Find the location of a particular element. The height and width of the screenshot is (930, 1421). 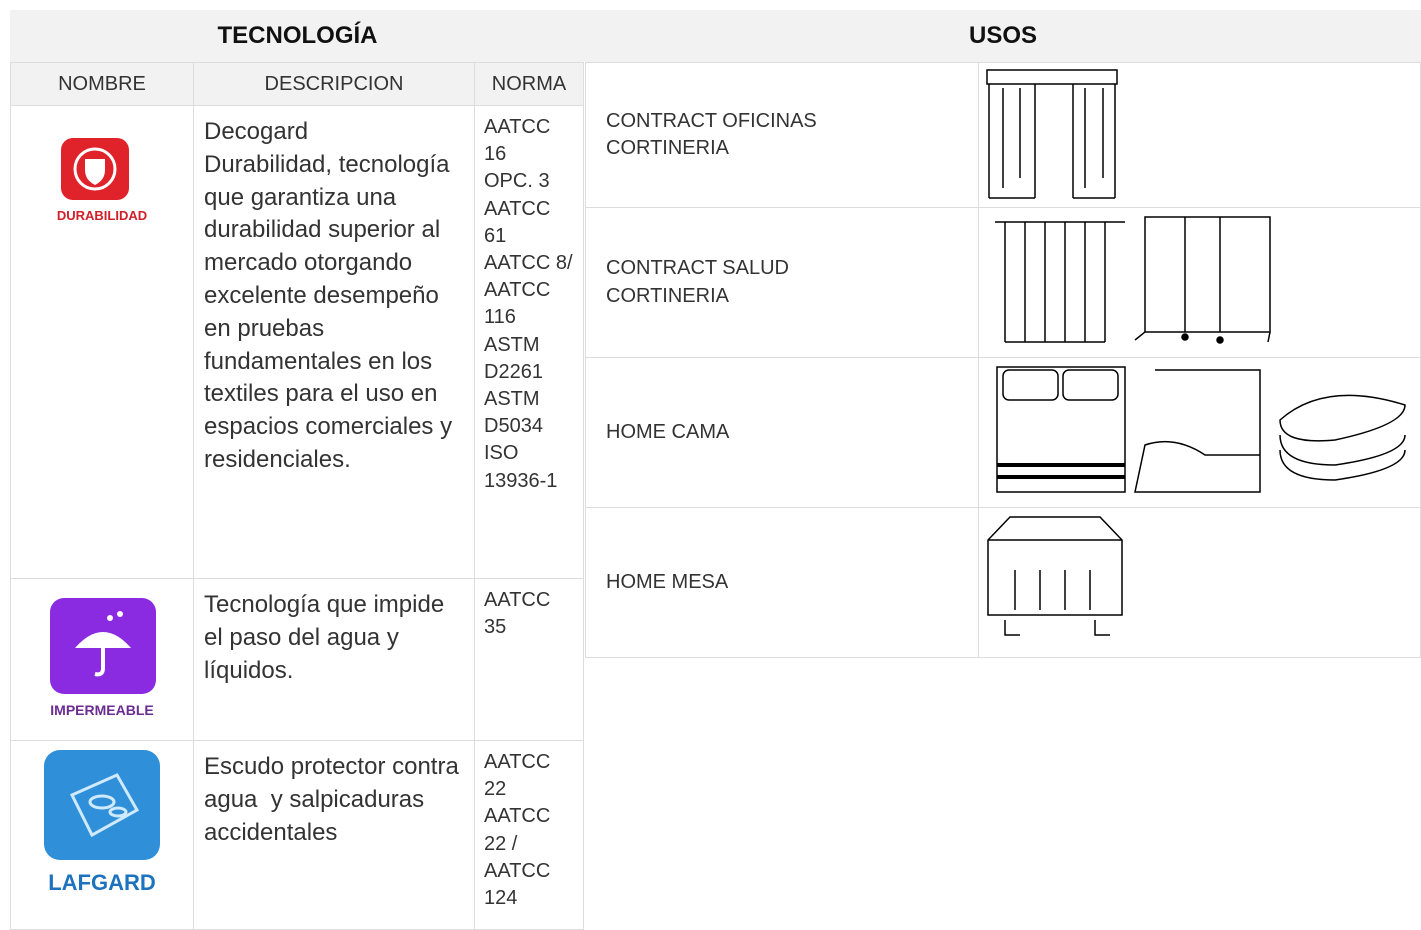

use-cell: HOME MESA is located at coordinates (782, 582).